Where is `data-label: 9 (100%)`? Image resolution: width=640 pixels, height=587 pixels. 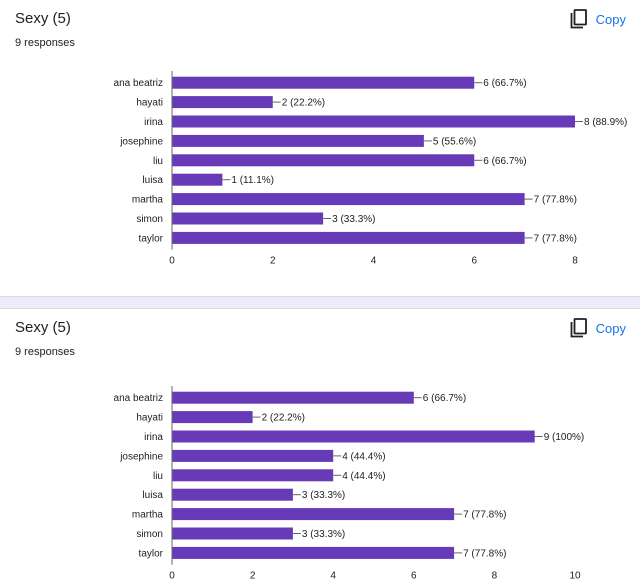
data-label: 9 (100%) is located at coordinates (564, 437).